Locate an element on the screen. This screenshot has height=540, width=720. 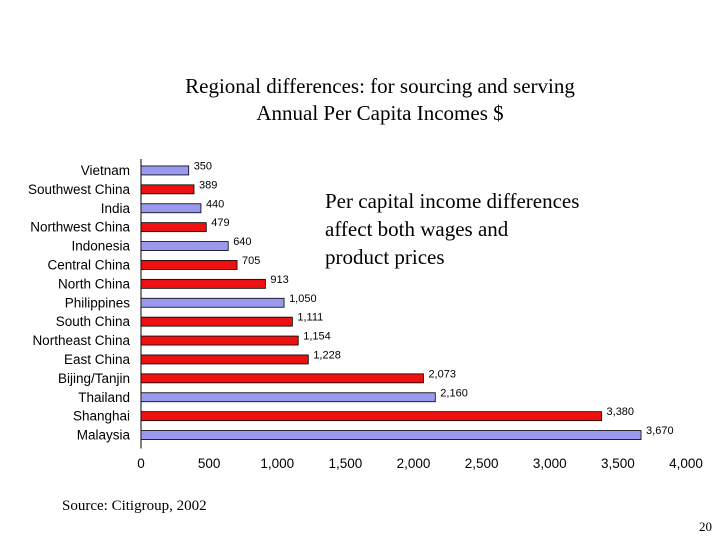
category-label: Philippines is located at coordinates (98, 302).